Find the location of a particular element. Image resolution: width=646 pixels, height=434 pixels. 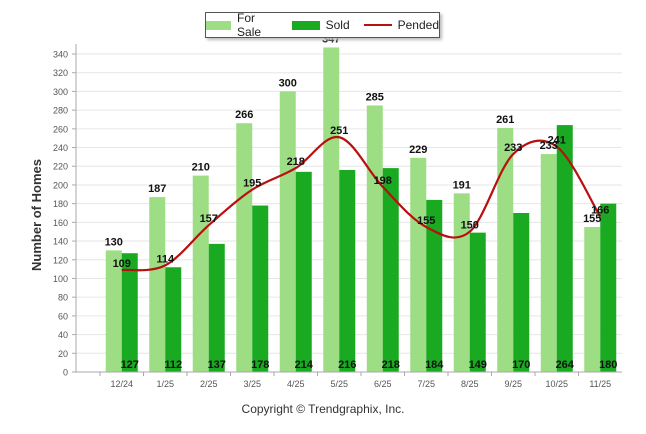

label-pended: 109 is located at coordinates (122, 264).